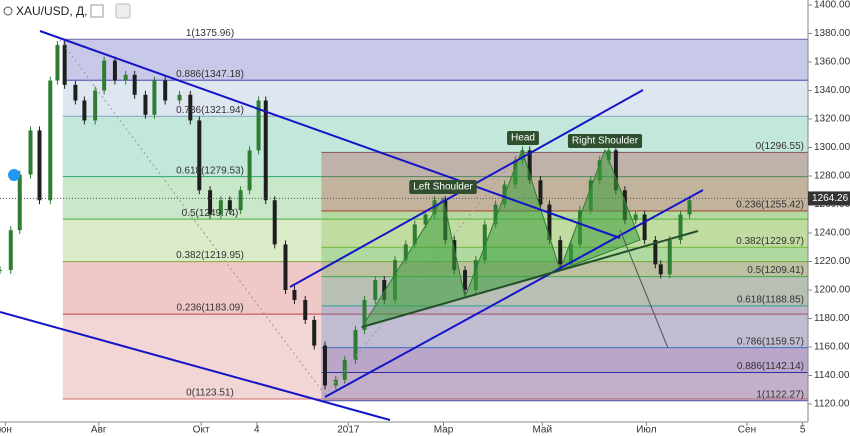 This screenshot has width=850, height=436. I want to click on y-tick-label: 1380.00, so click(832, 33).